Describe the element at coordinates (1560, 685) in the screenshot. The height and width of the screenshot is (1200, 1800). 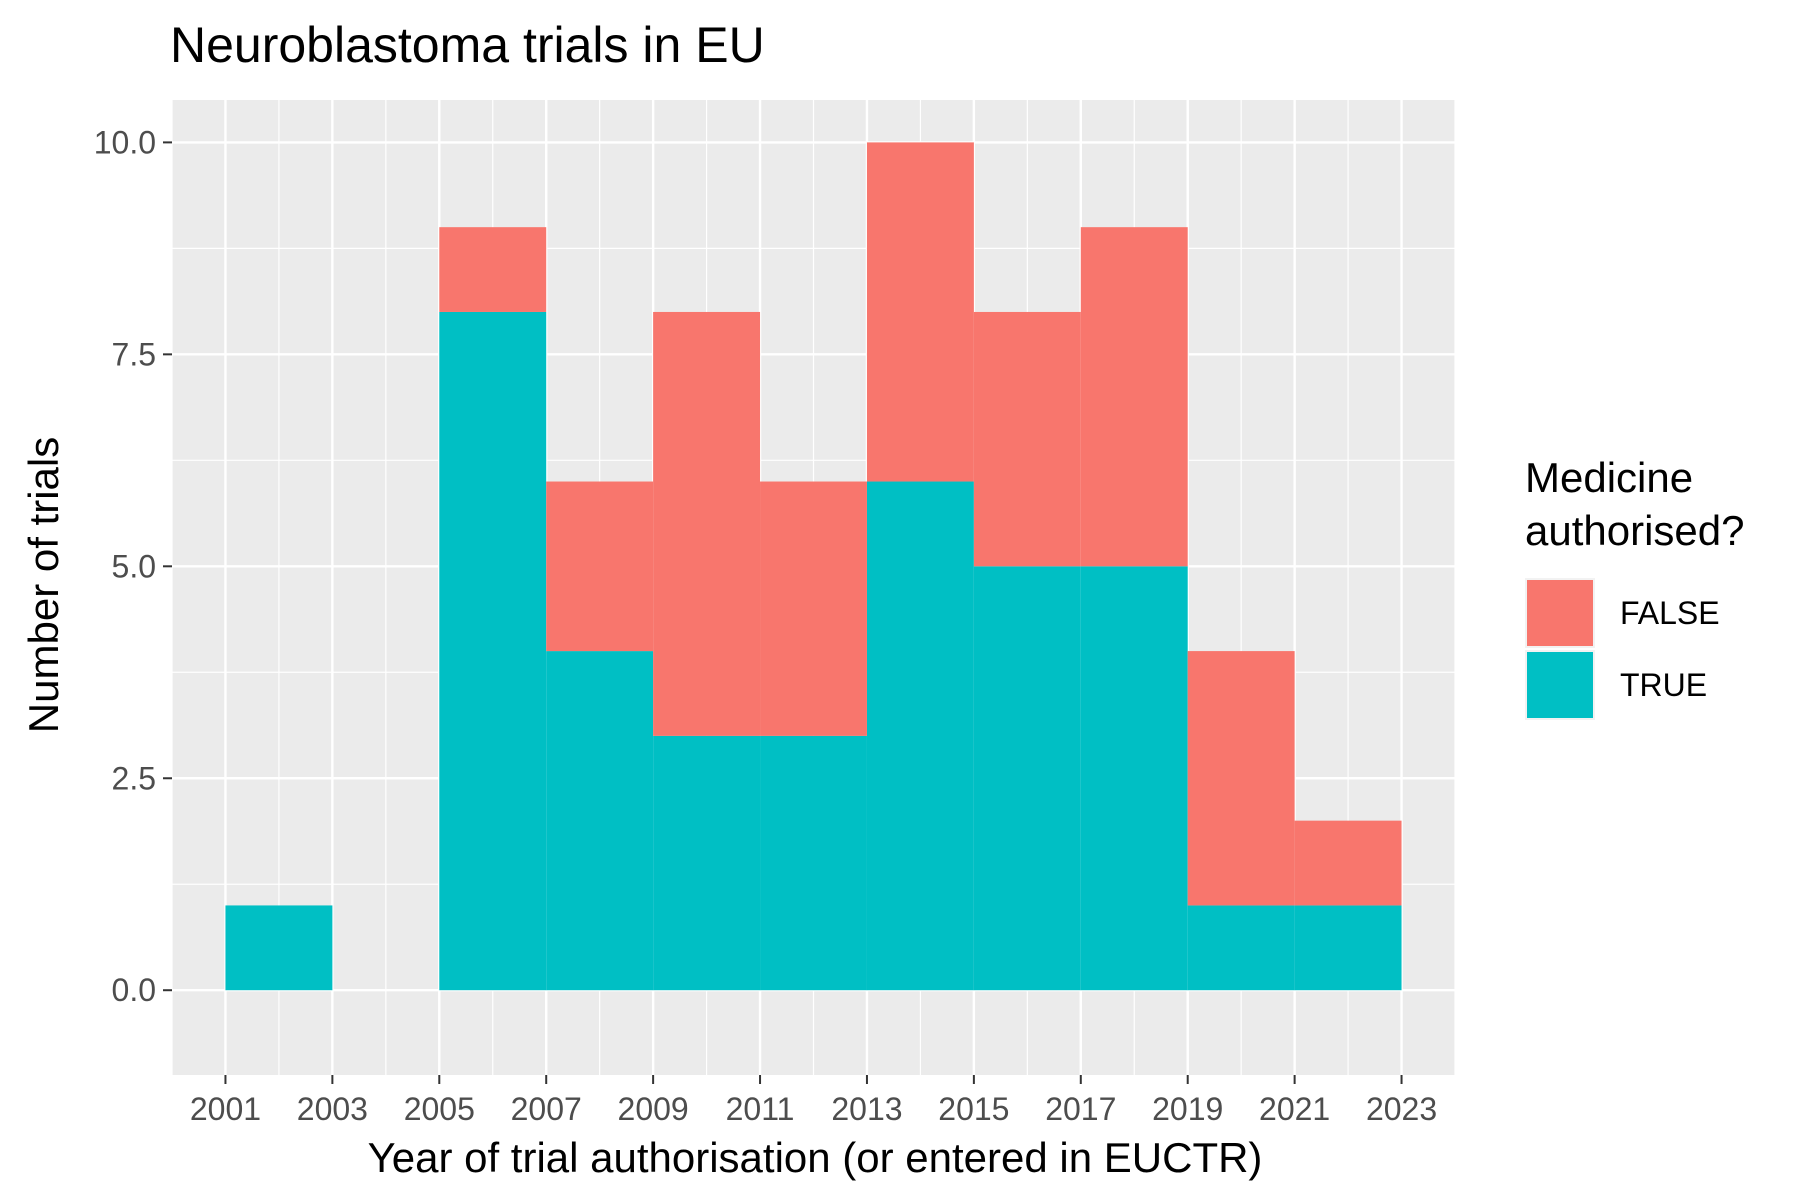
I see `legend-swatch-true` at that location.